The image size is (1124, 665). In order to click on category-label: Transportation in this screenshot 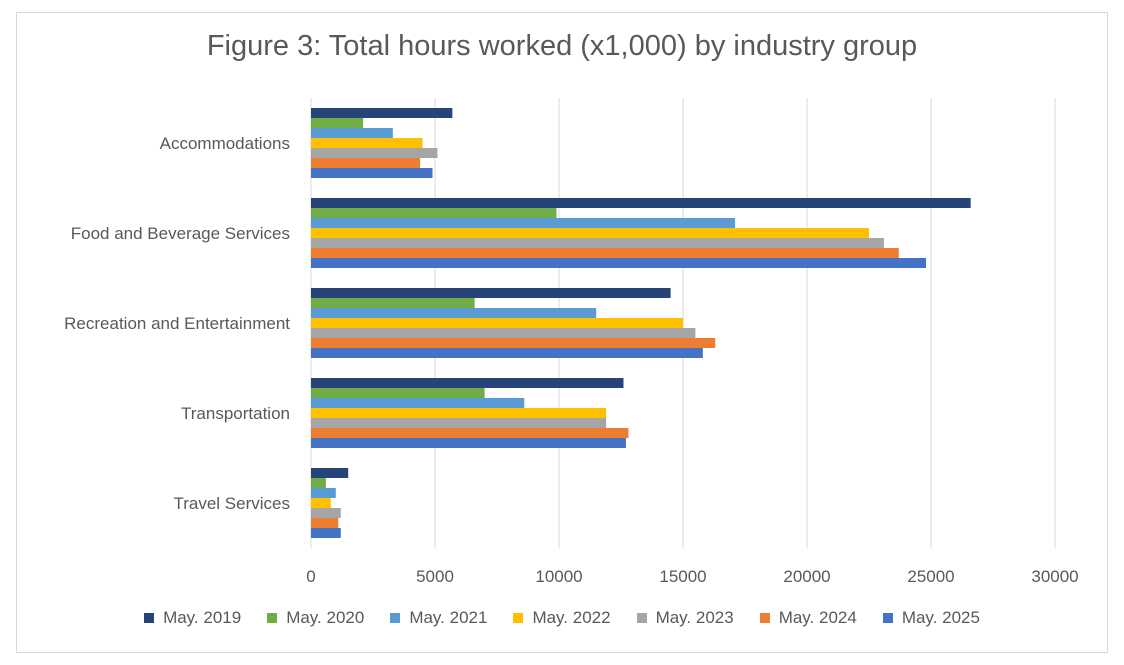, I will do `click(235, 413)`.